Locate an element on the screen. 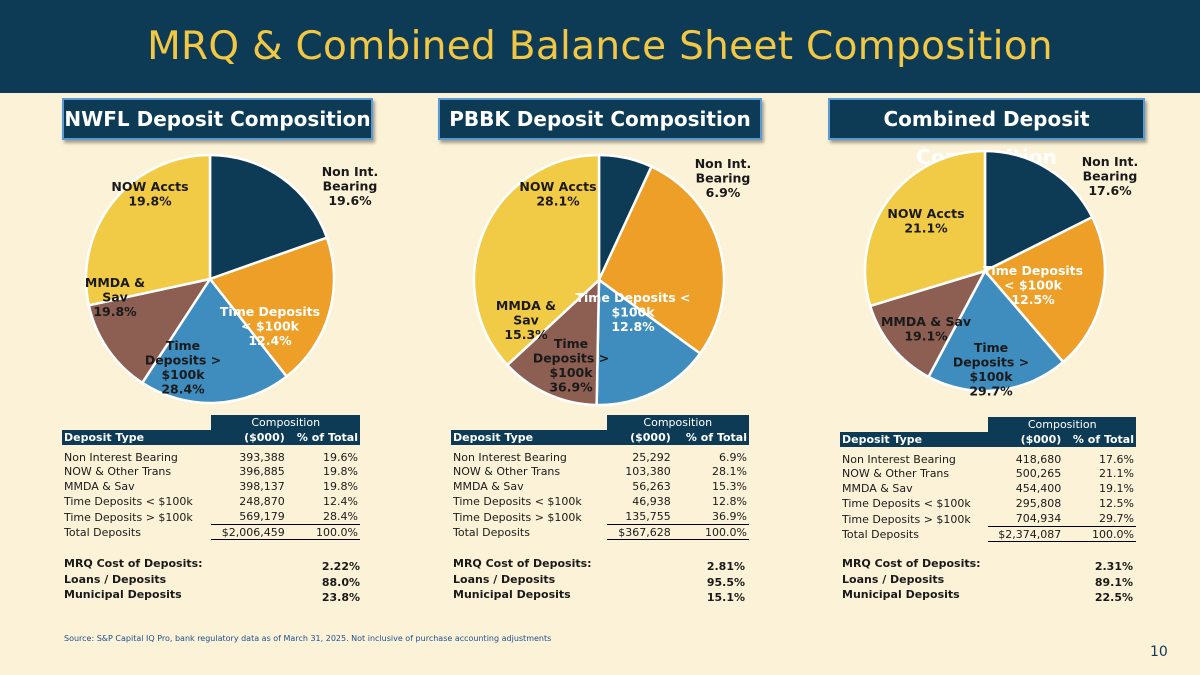  table-row: Non Interest Bearing 25,292 6.9% is located at coordinates (600, 457).